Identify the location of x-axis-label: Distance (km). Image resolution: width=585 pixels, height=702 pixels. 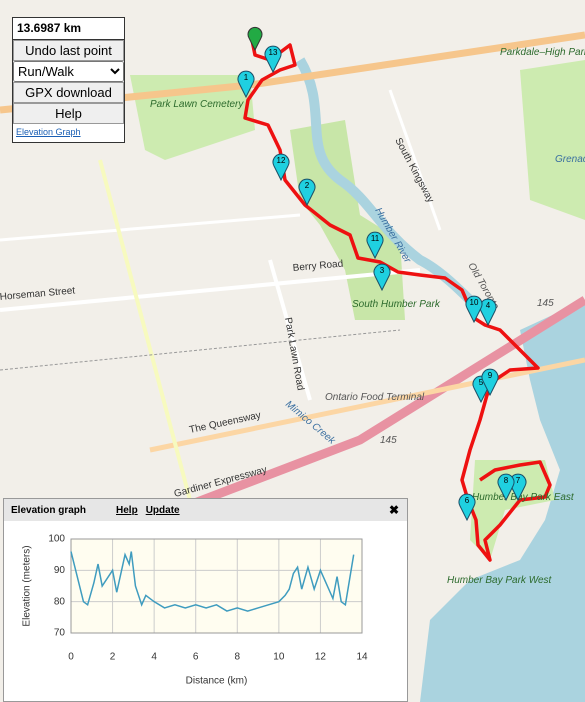
(217, 681).